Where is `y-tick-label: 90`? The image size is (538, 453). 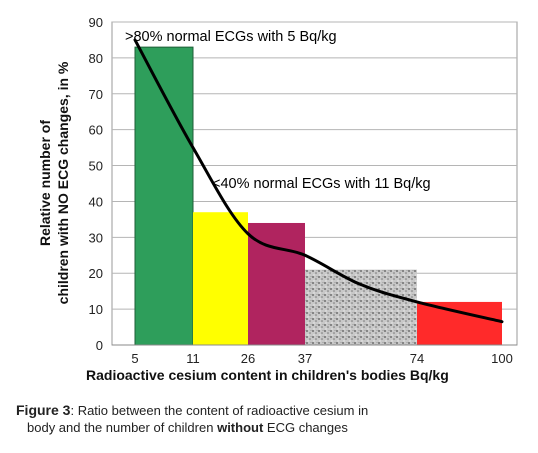
y-tick-label: 90 is located at coordinates (96, 22).